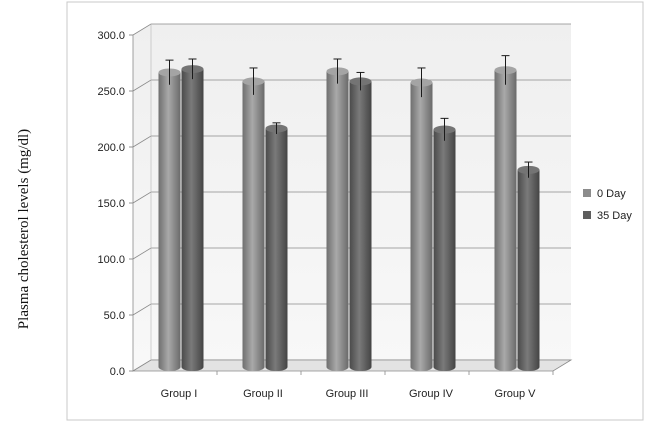 The height and width of the screenshot is (423, 646). I want to click on y-tick-label: 0.0, so click(117, 372).